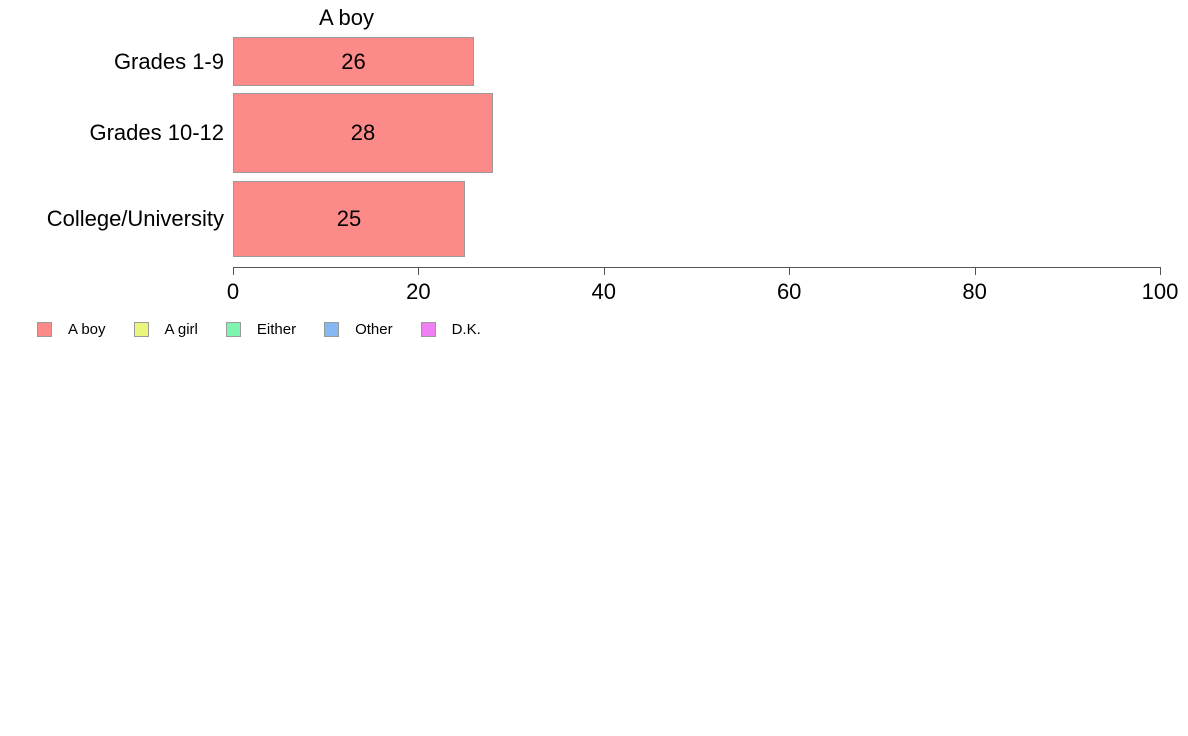  Describe the element at coordinates (135, 218) in the screenshot. I see `category-label: College/University` at that location.